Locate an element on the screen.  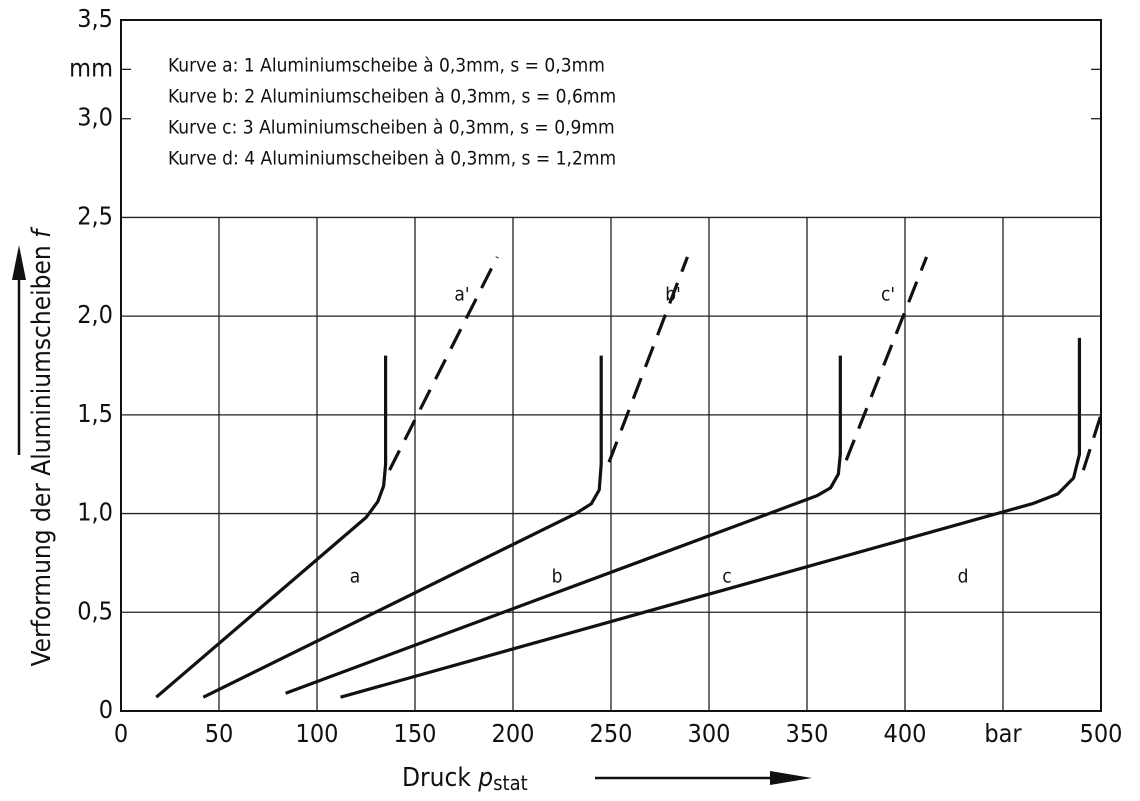
x-tick-label: 50 is located at coordinates (219, 733).